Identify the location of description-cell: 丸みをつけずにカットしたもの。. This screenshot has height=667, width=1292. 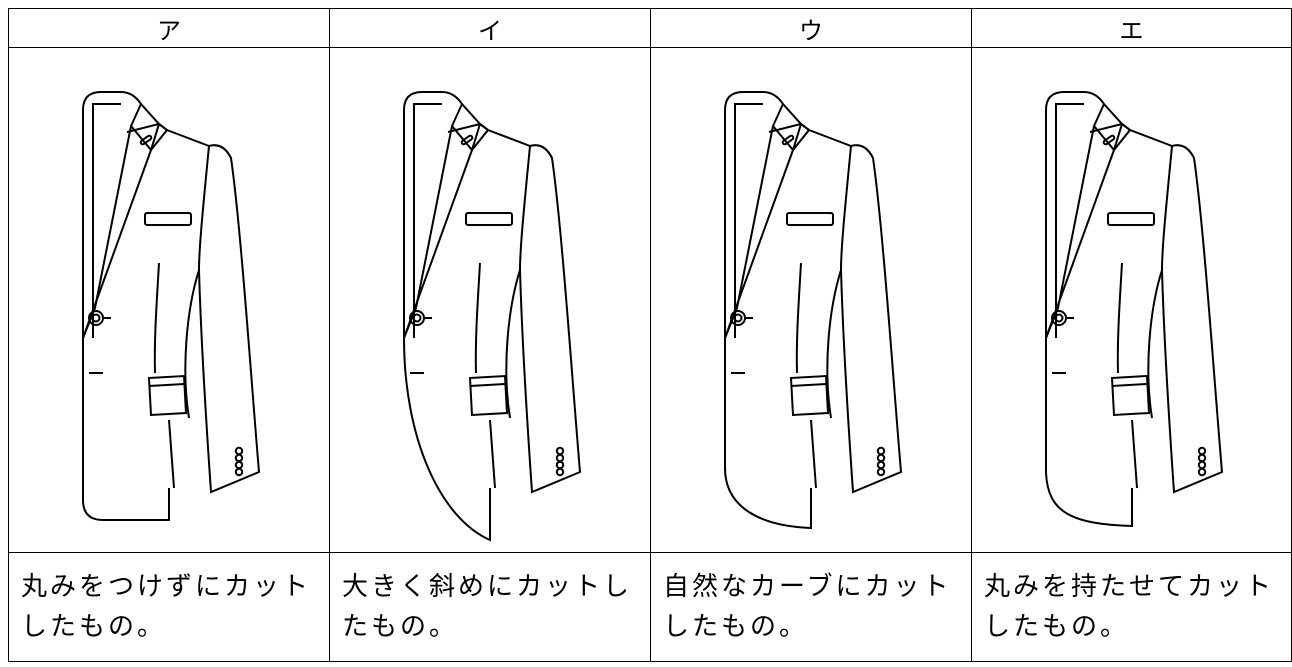
(169, 607).